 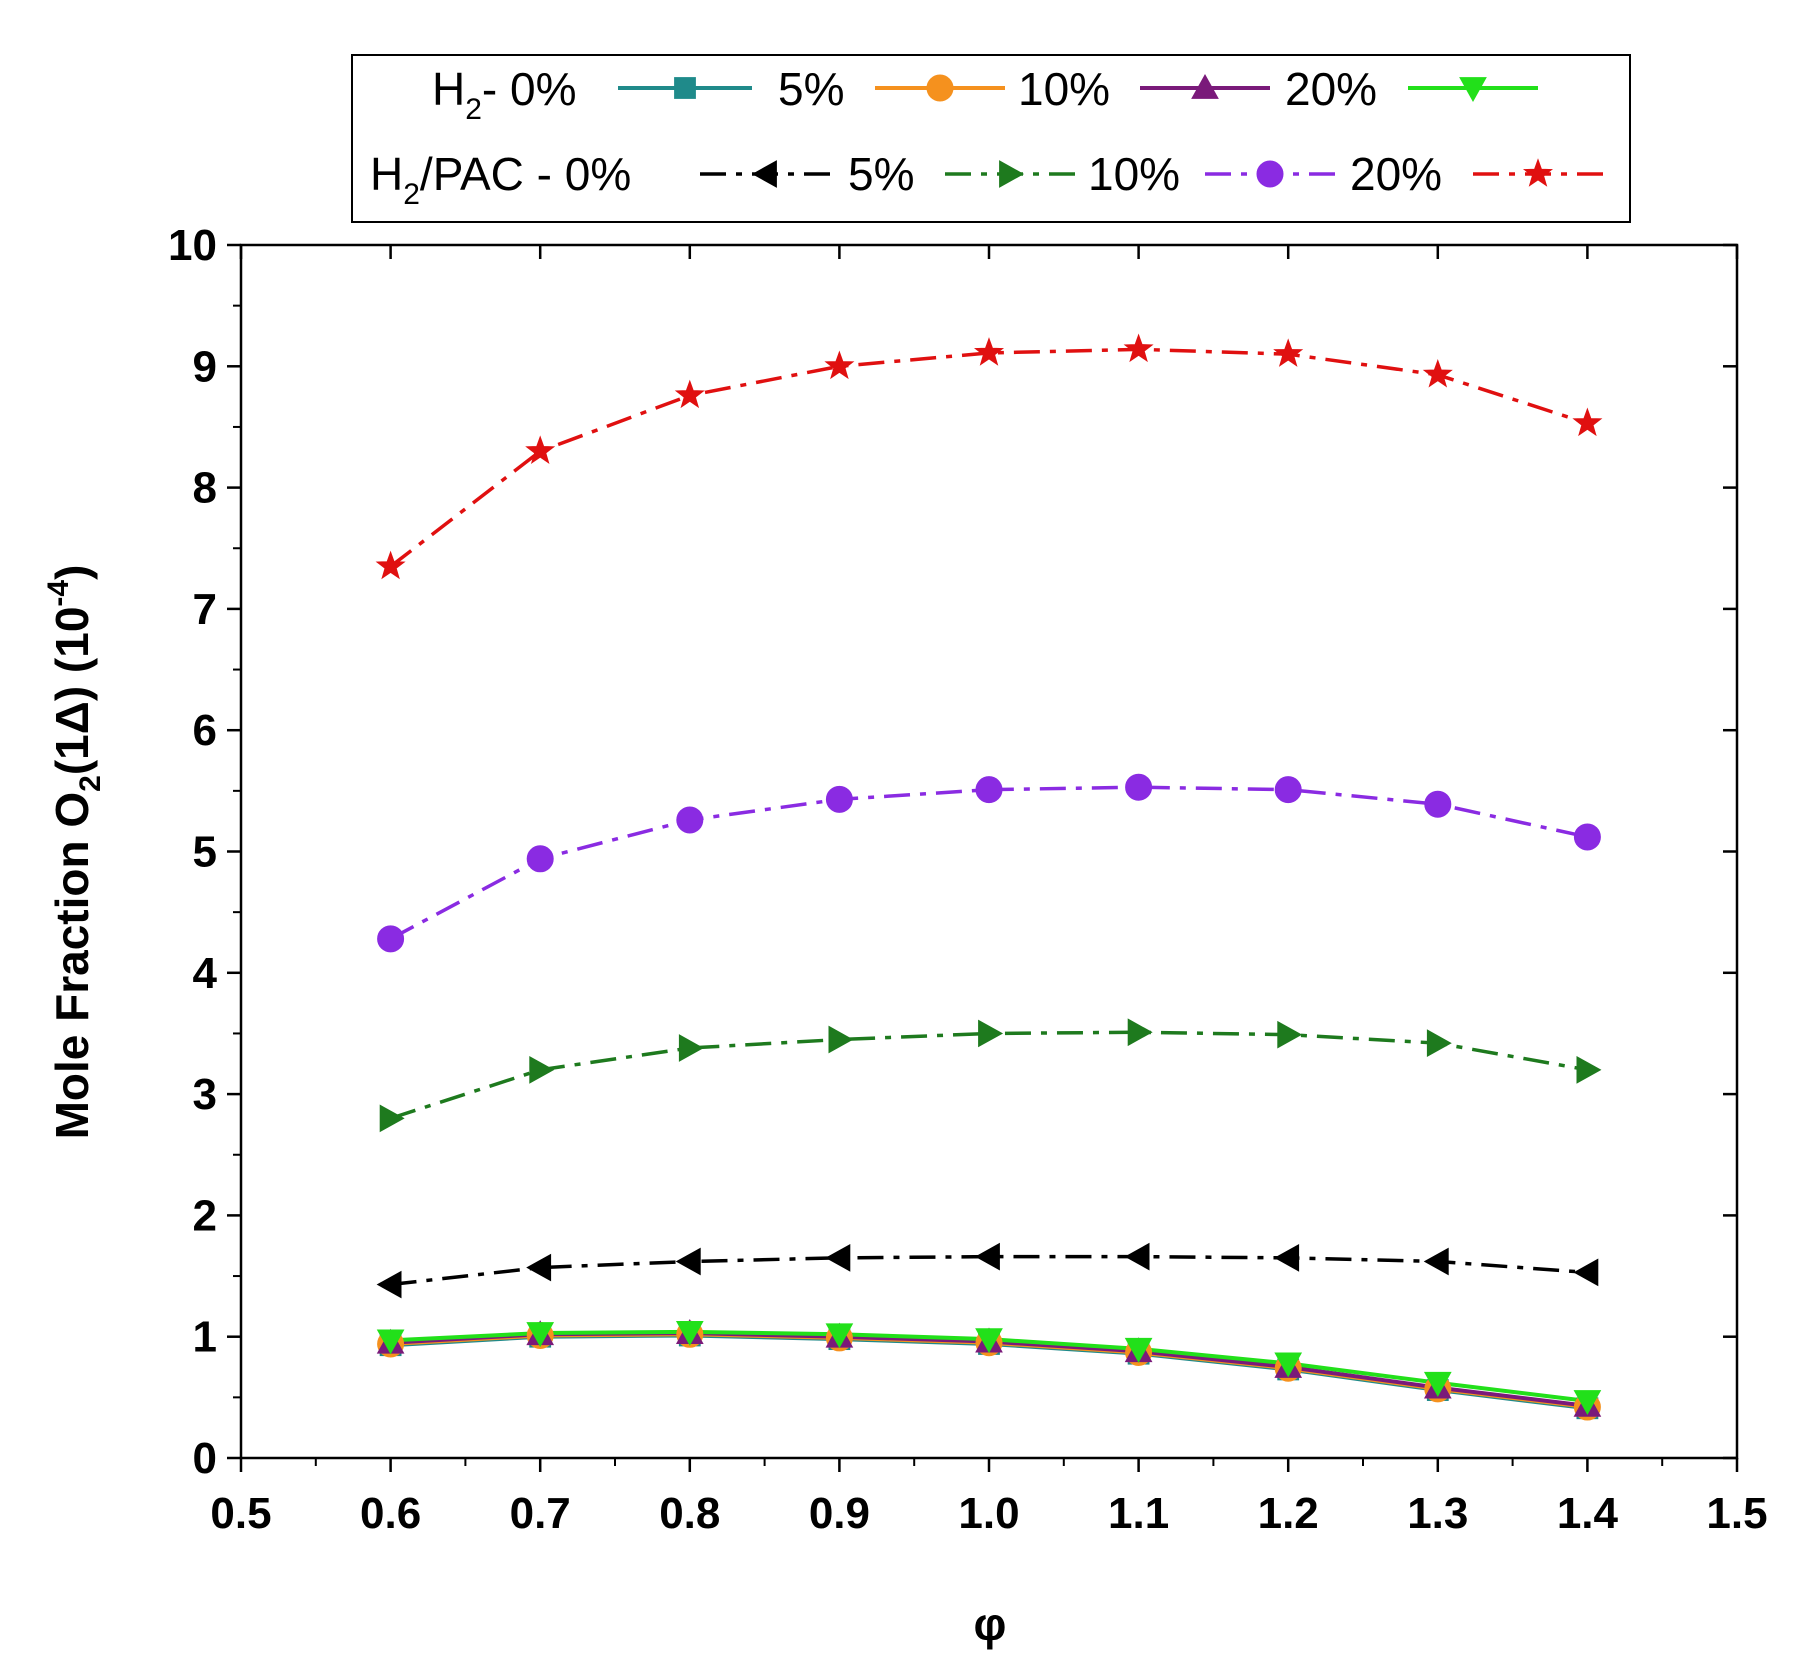 What do you see at coordinates (205, 1458) in the screenshot?
I see `y-tick-label: 0` at bounding box center [205, 1458].